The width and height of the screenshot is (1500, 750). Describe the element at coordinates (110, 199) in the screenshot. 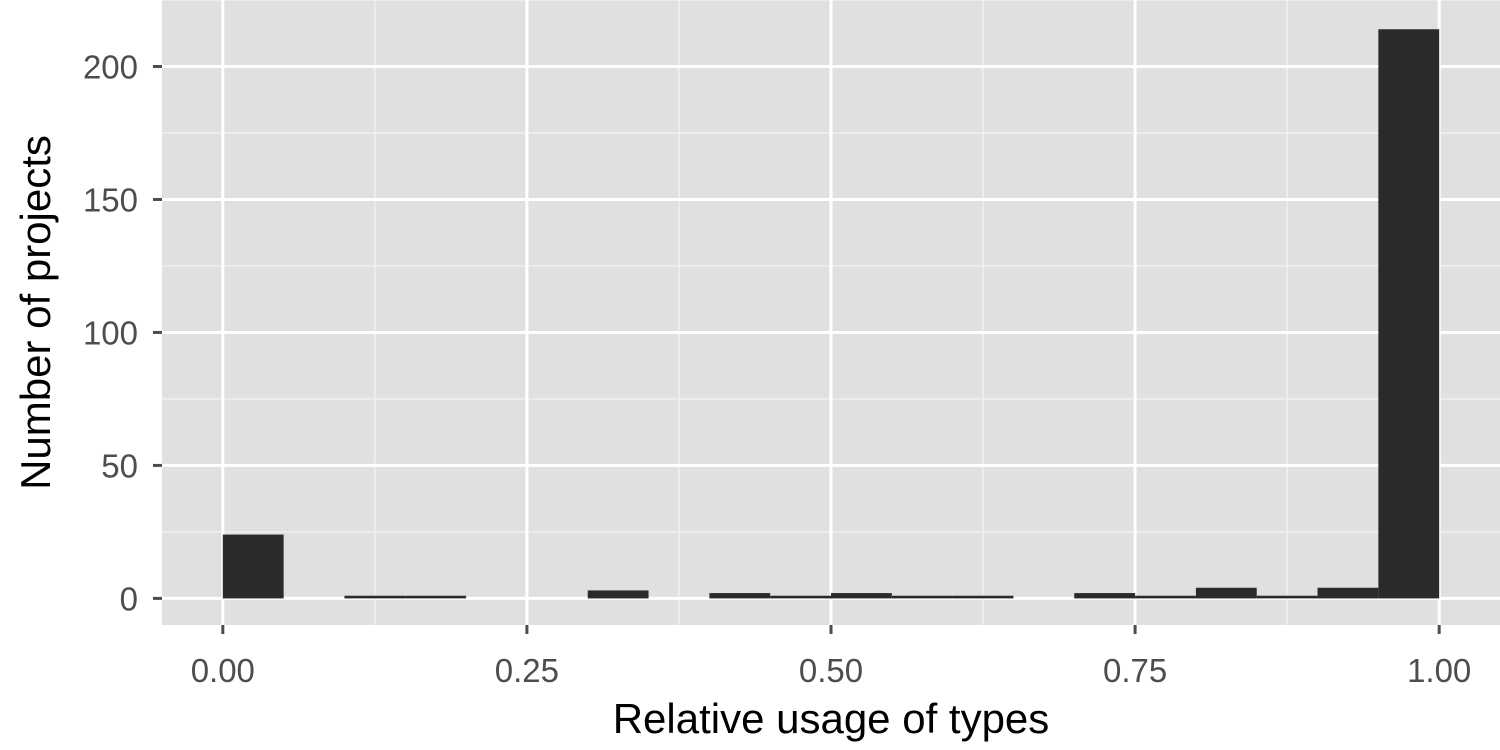

I see `y-tick-label: 150` at that location.